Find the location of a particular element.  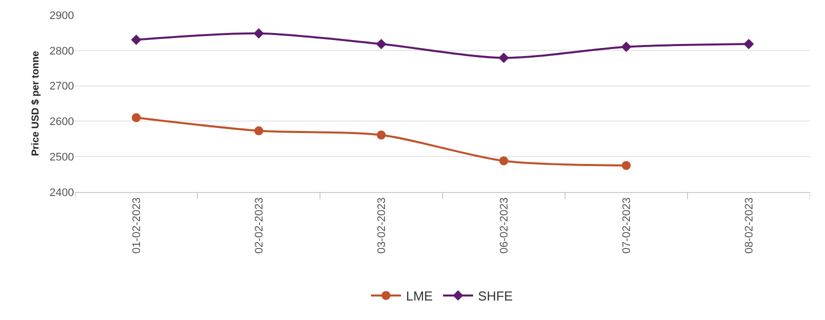

x-tick-label: 02-02-2023 is located at coordinates (259, 225).